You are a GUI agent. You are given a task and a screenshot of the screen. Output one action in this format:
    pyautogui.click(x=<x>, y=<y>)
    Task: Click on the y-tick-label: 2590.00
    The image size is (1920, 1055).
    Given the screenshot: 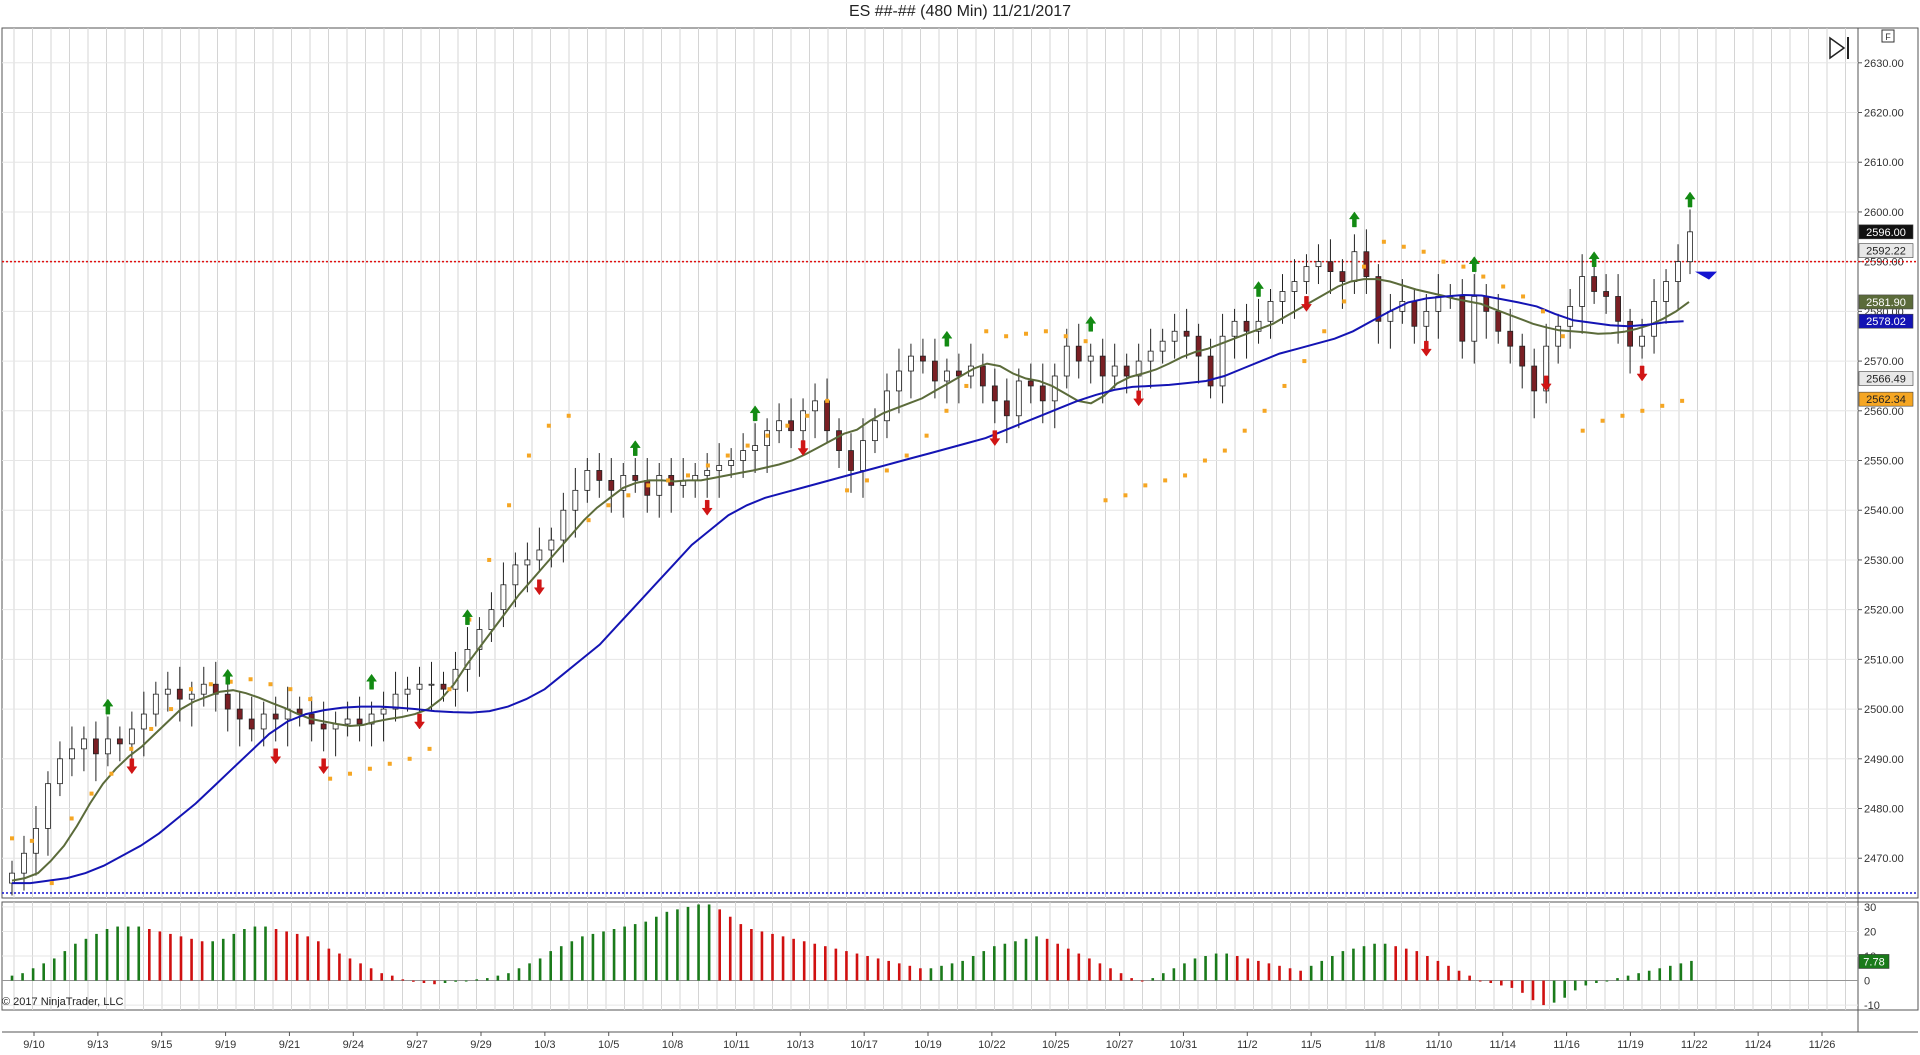 What is the action you would take?
    pyautogui.click(x=1884, y=263)
    